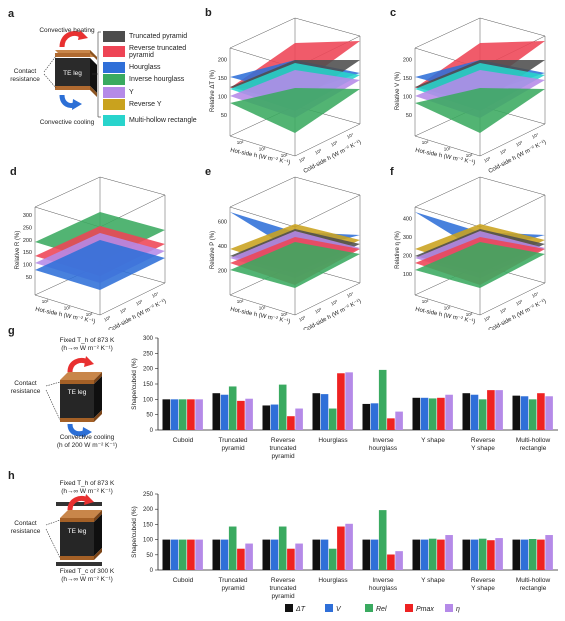 This screenshot has height=621, width=565. Describe the element at coordinates (398, 250) in the screenshot. I see `z-axis-label: Relative η (%)` at that location.